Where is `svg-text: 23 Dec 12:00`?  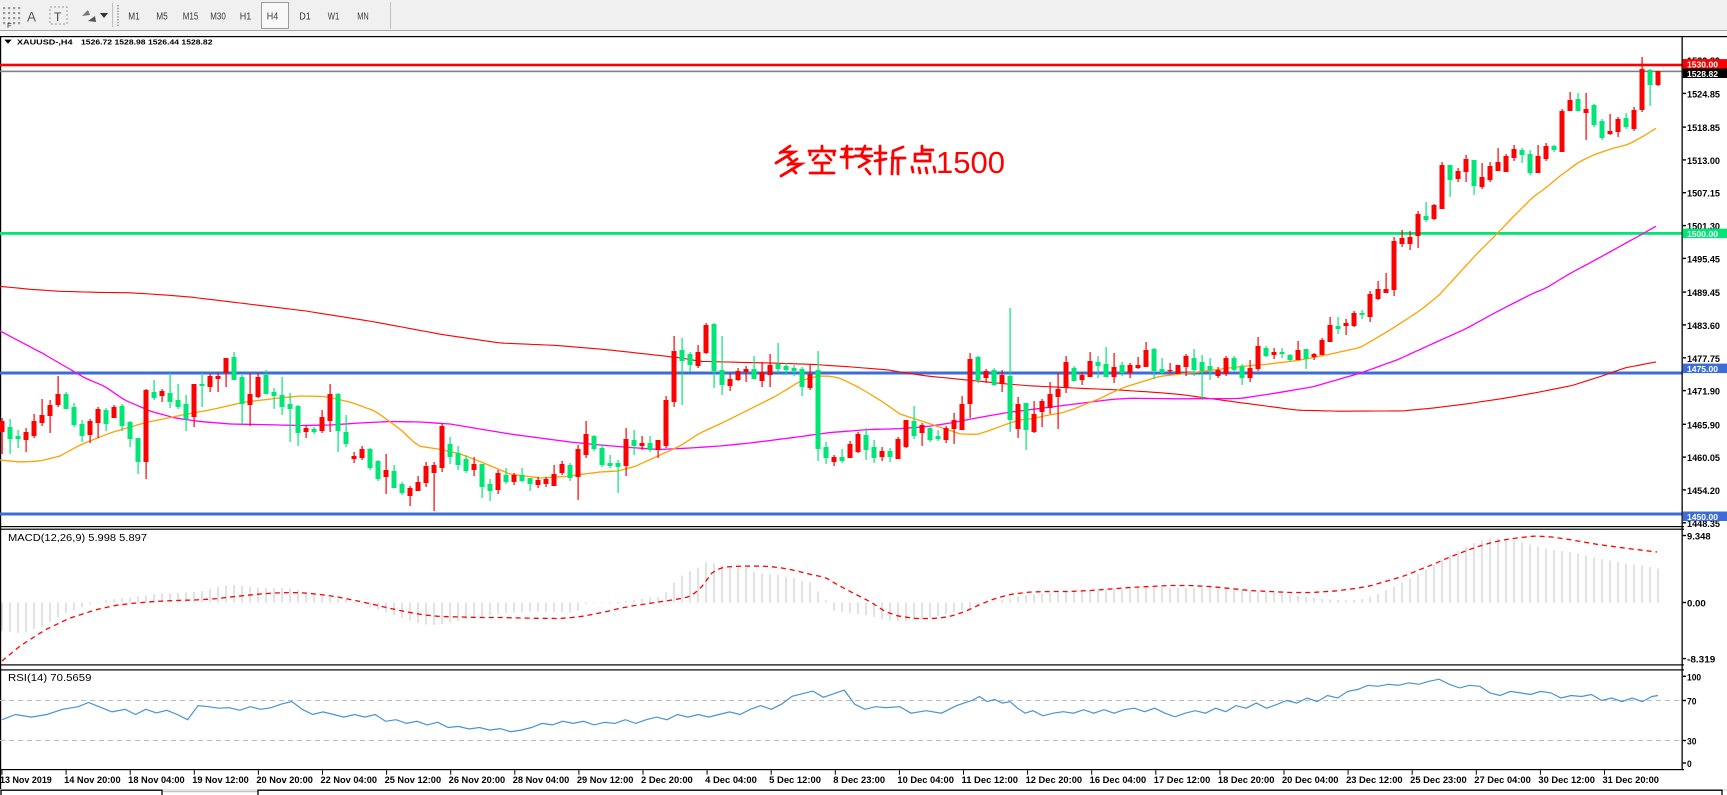 svg-text: 23 Dec 12:00 is located at coordinates (1374, 780).